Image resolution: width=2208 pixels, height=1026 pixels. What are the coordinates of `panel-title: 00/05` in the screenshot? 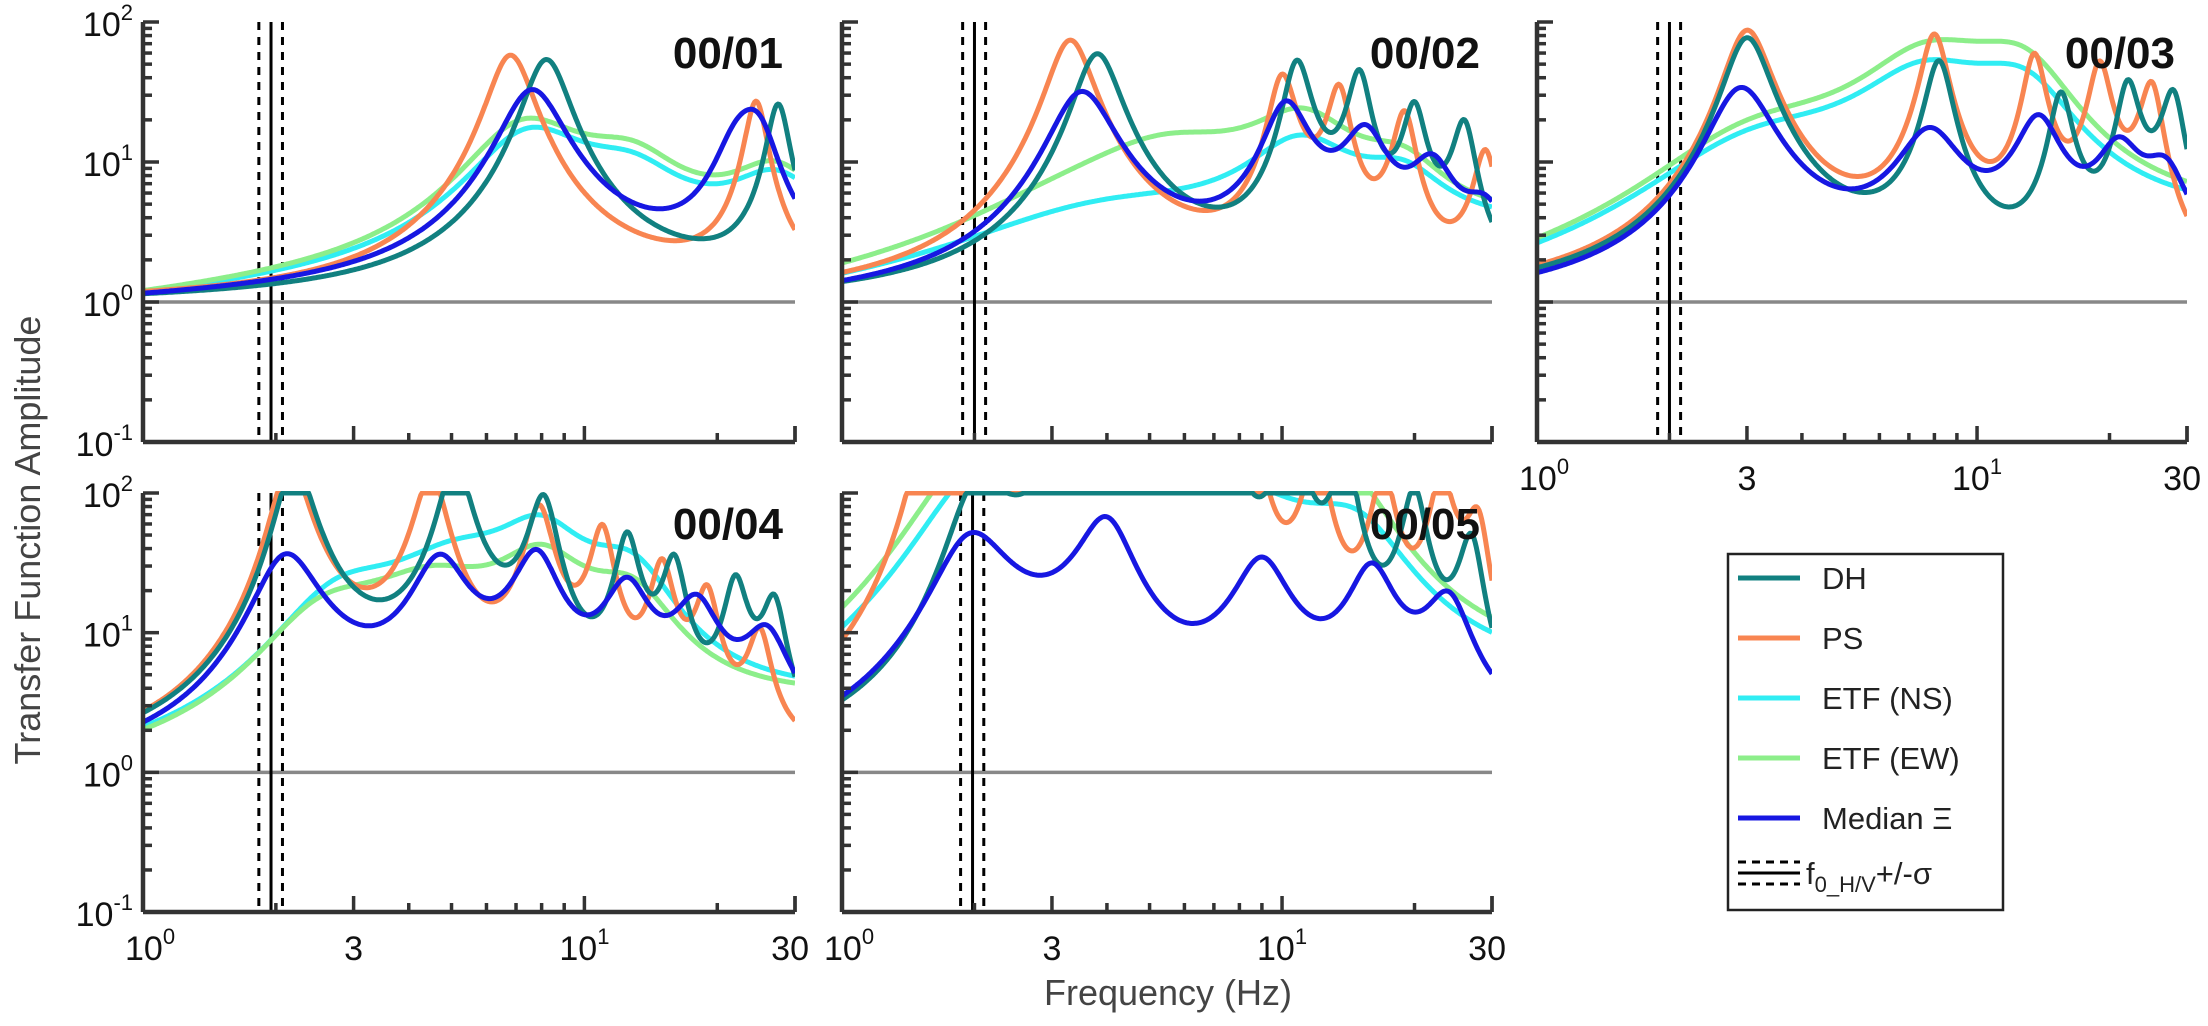 It's located at (1425, 524).